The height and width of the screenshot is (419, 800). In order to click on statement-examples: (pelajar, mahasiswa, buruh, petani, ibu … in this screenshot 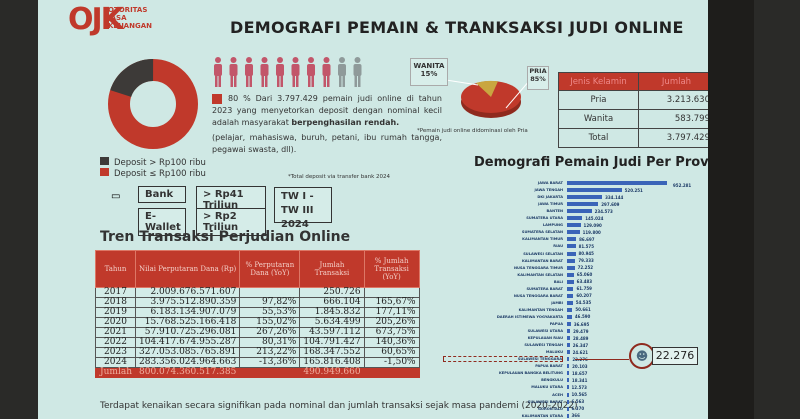, I will do `click(327, 143)`.